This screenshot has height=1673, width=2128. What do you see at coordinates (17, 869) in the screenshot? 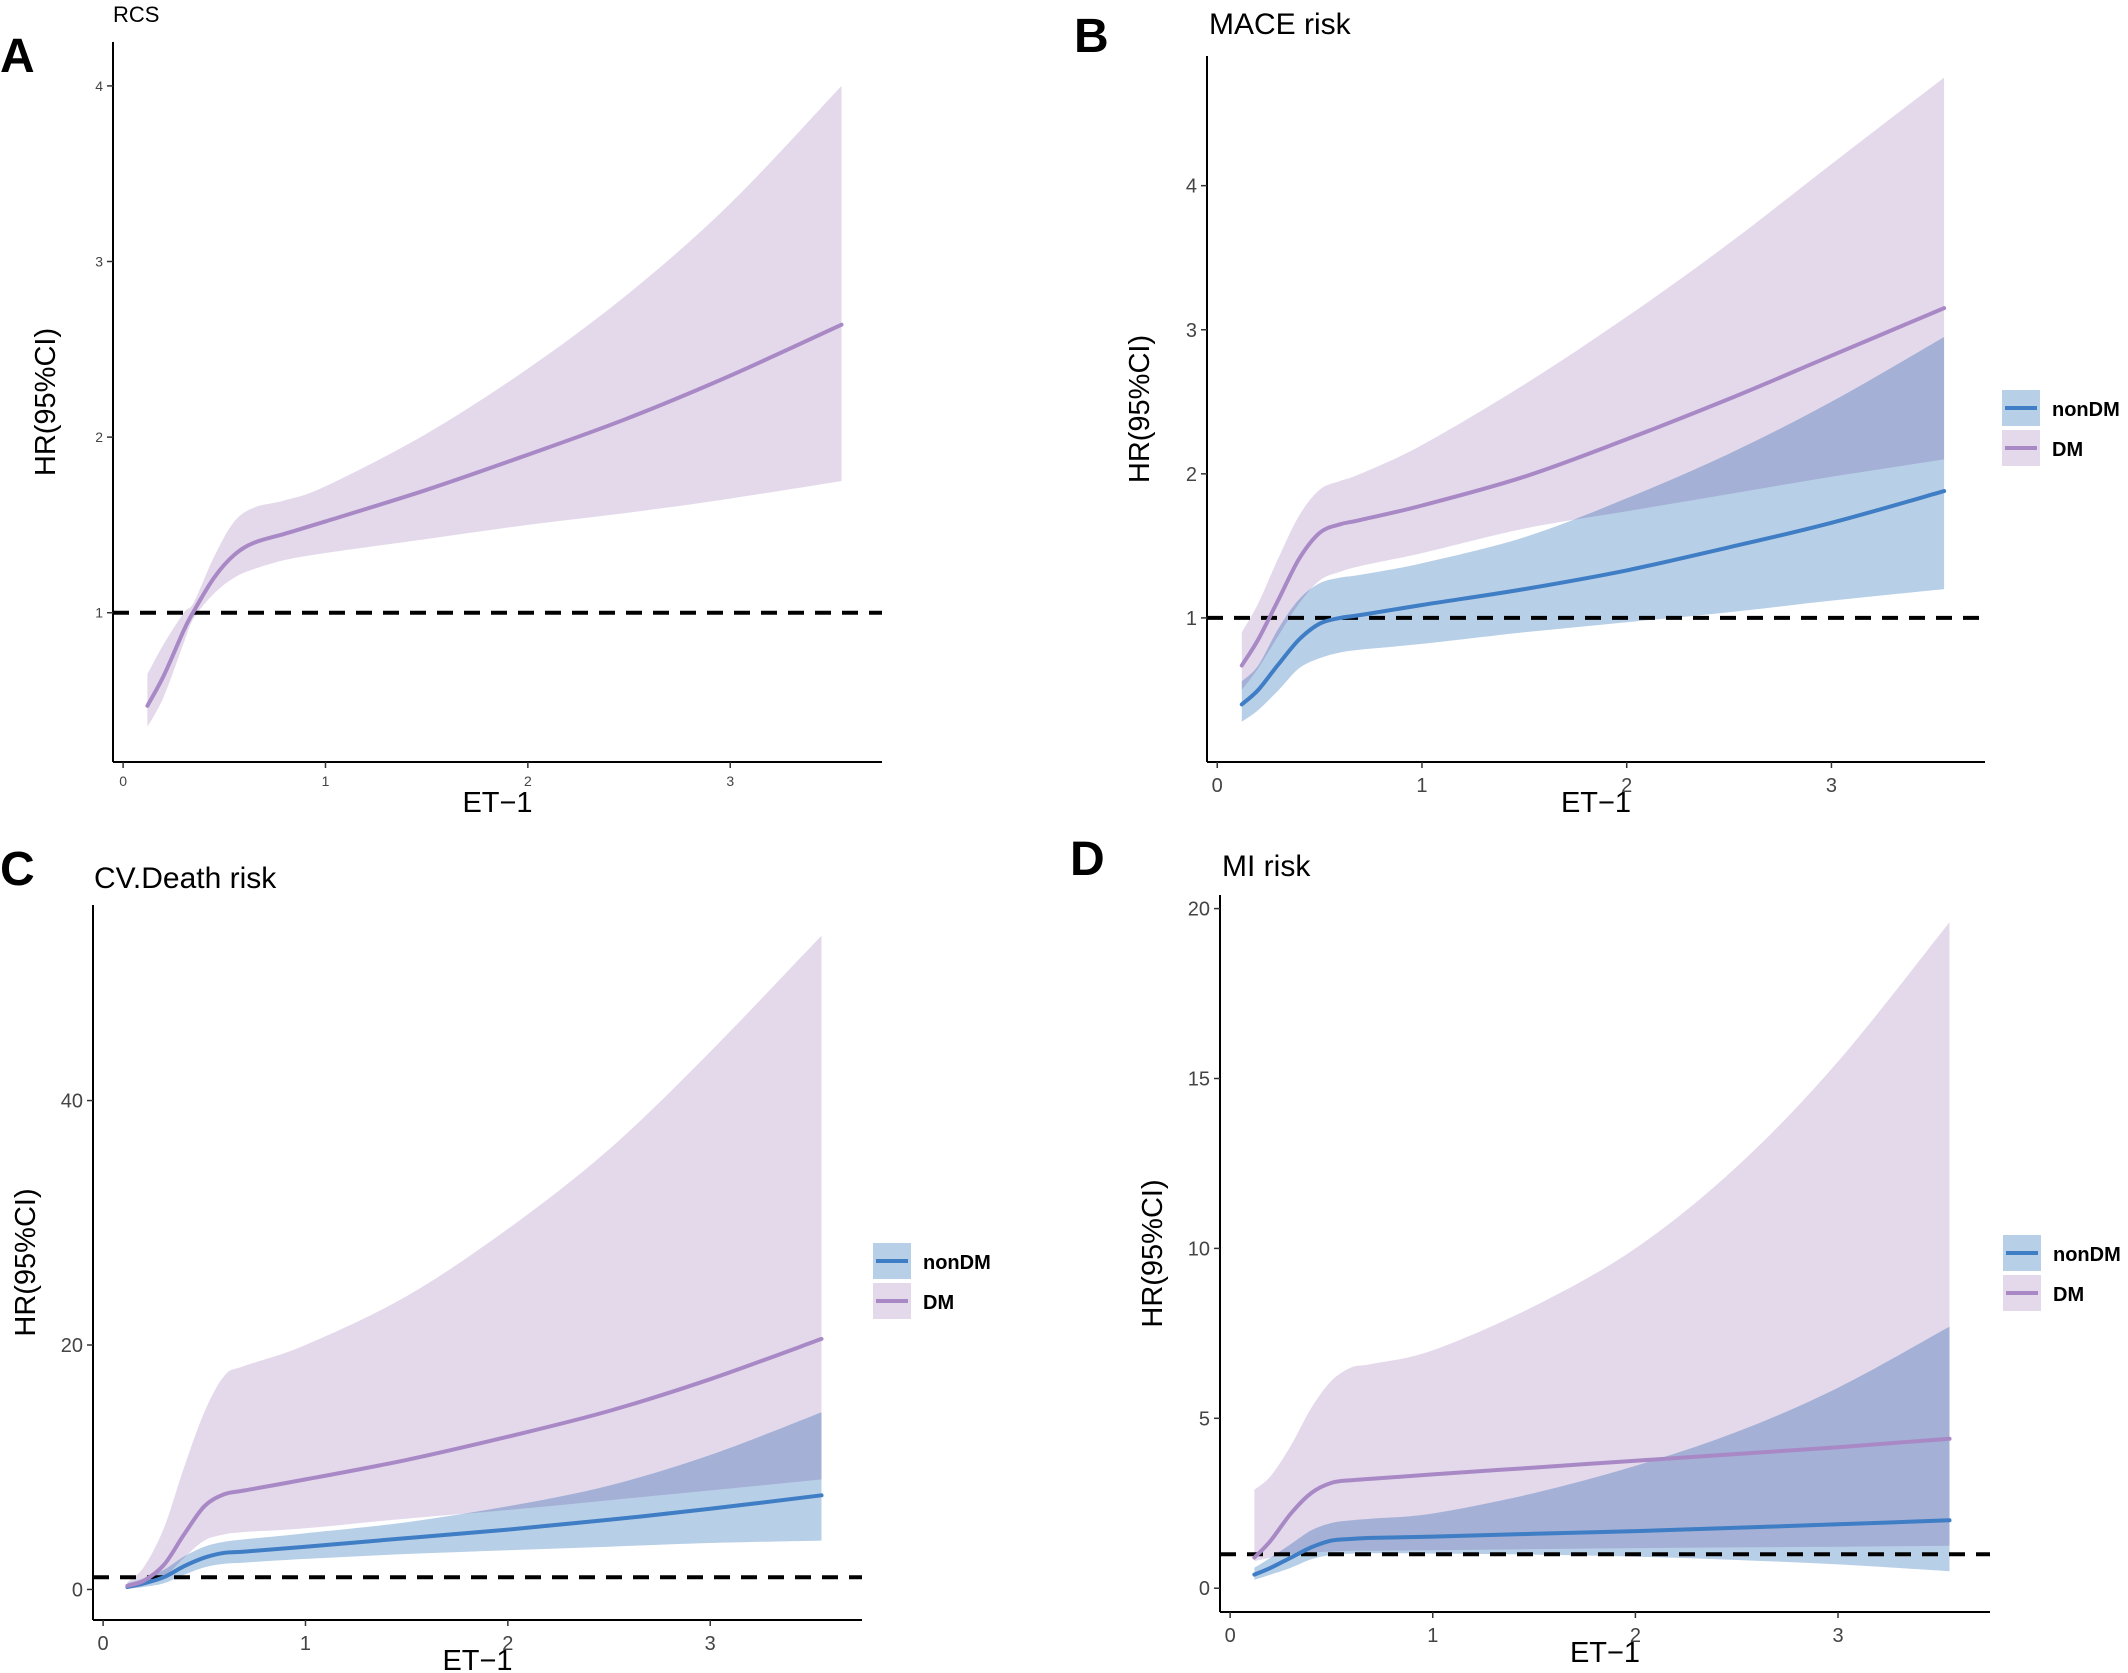
I see `panel-letter: C` at bounding box center [17, 869].